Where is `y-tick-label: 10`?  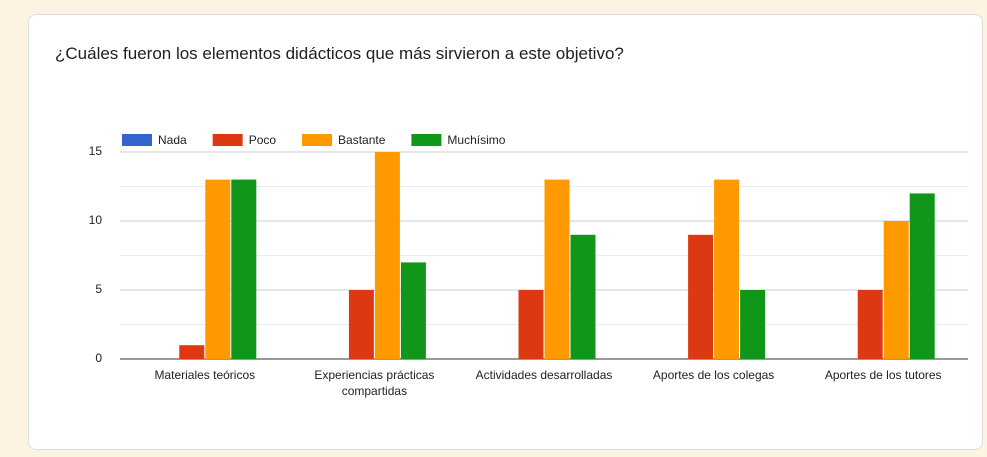 y-tick-label: 10 is located at coordinates (96, 220).